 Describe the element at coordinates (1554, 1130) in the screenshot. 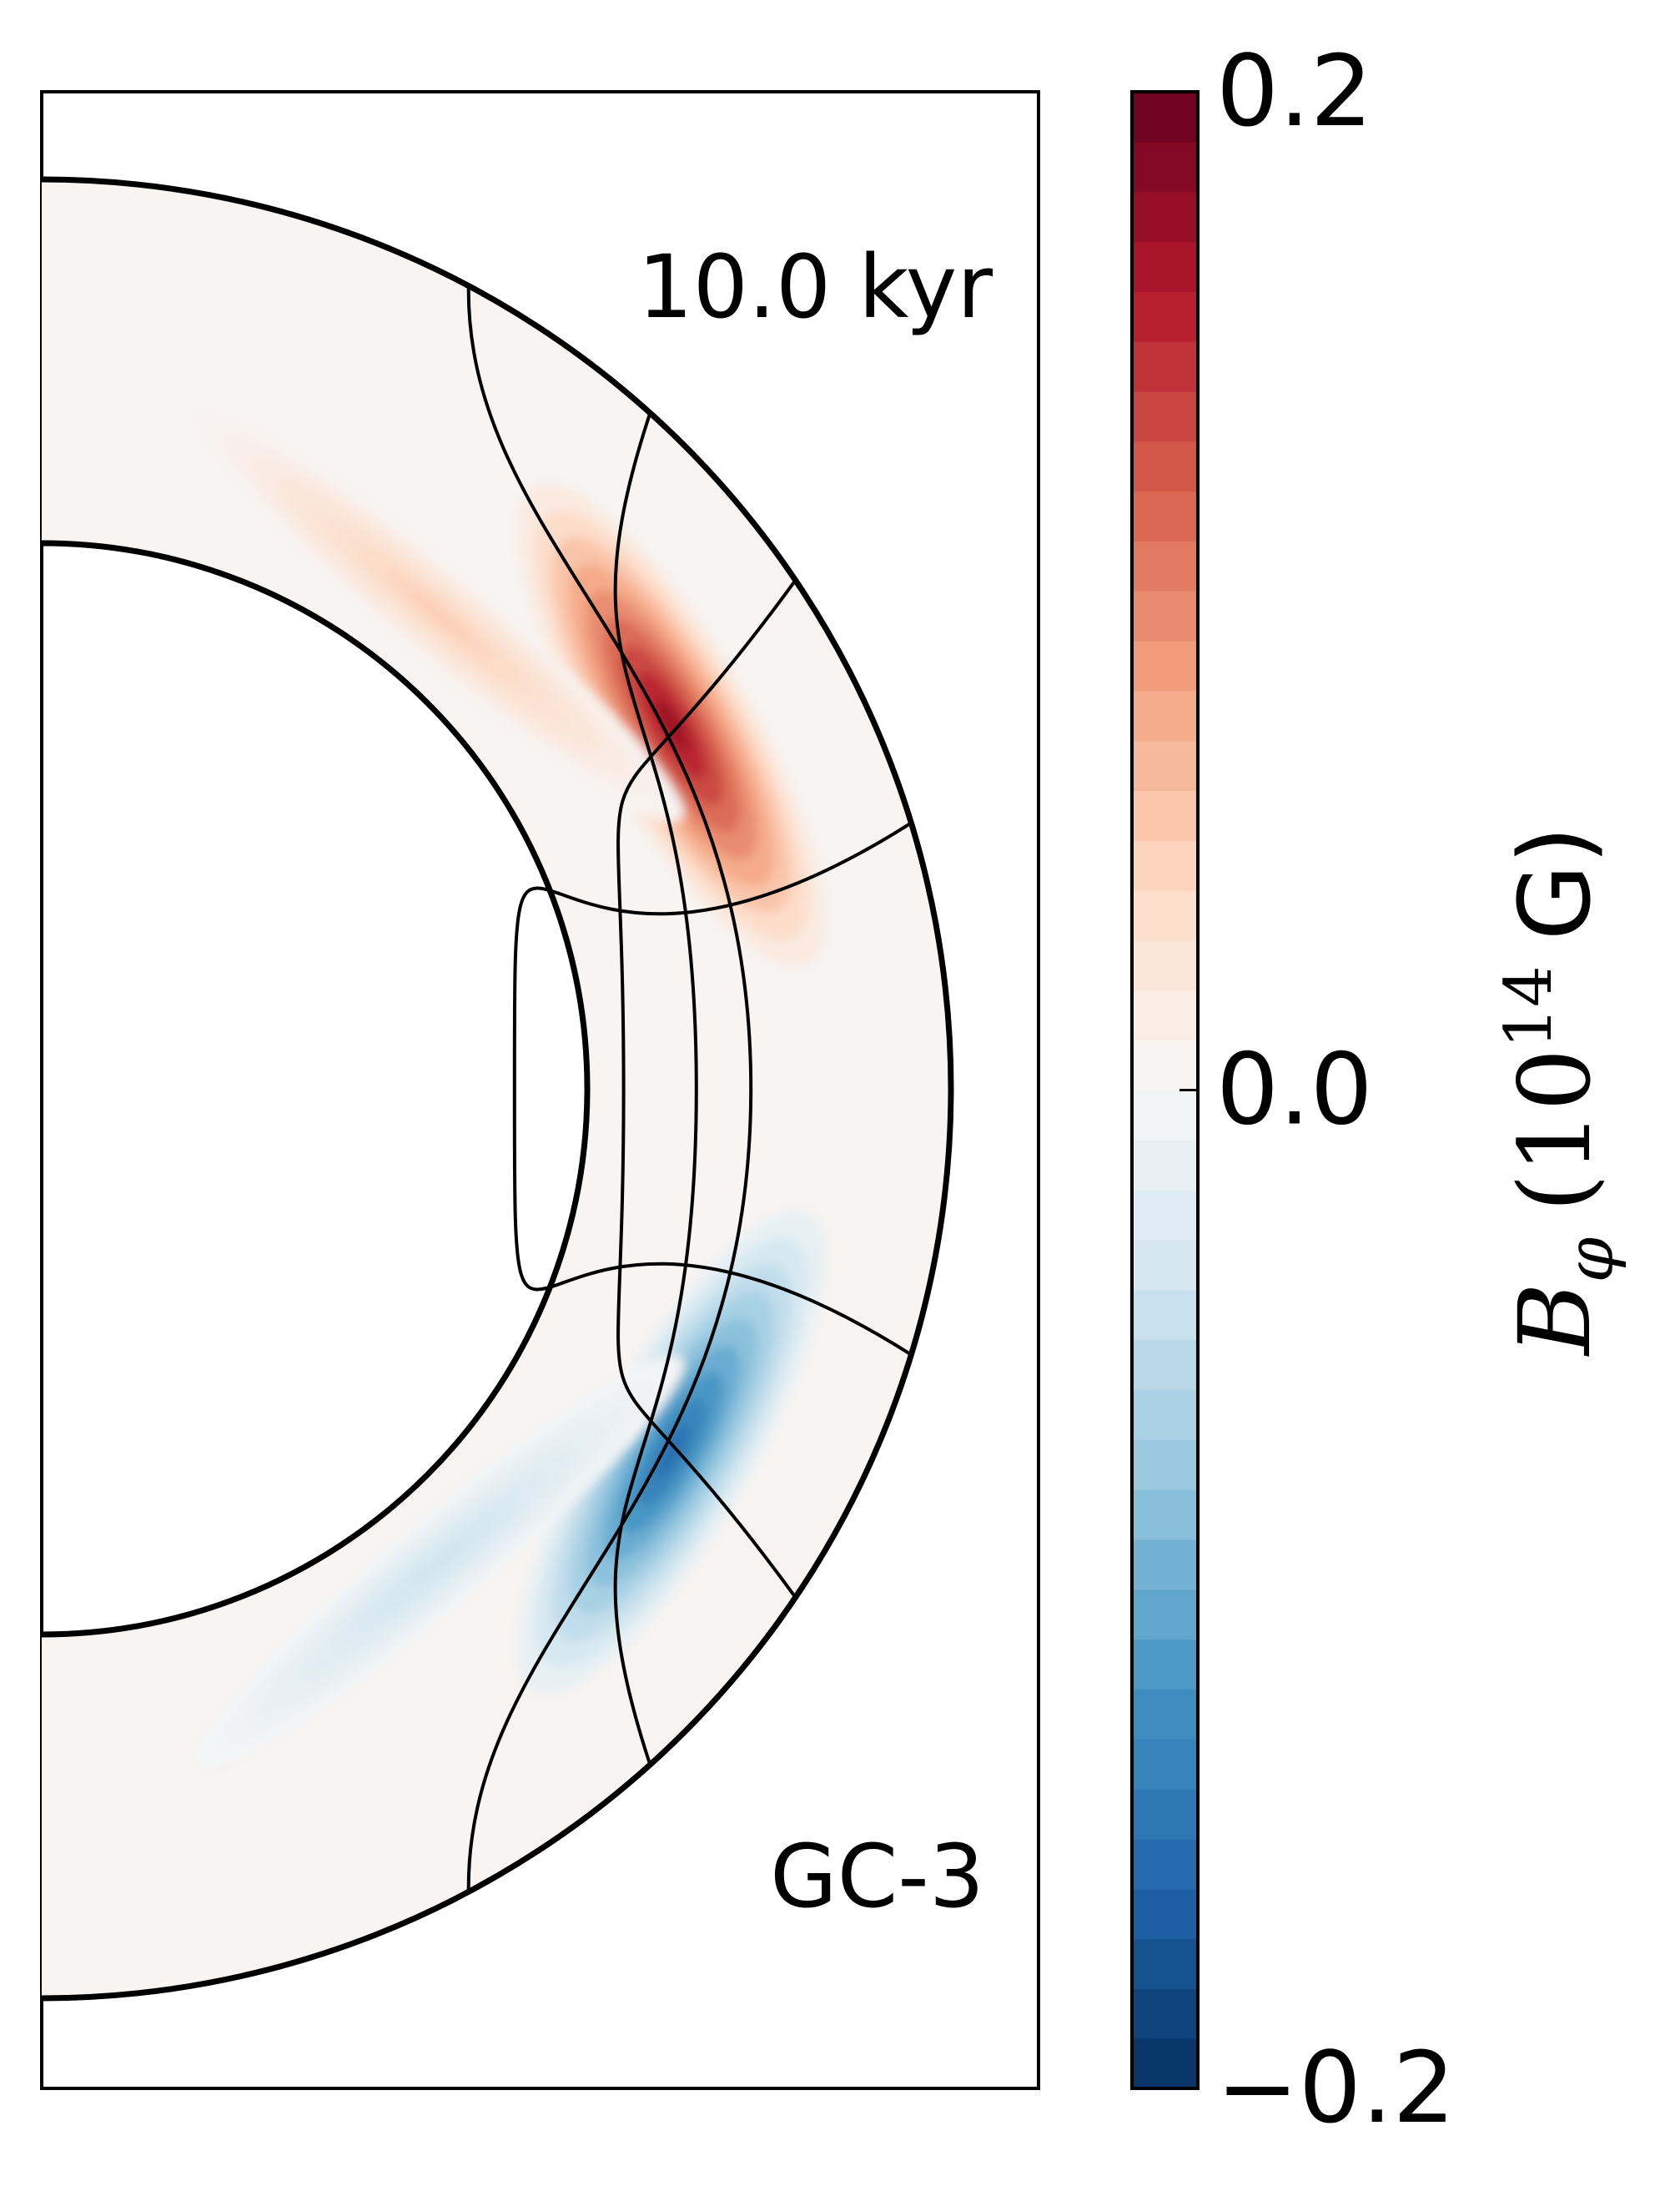

I see `label-units-open: (10` at that location.